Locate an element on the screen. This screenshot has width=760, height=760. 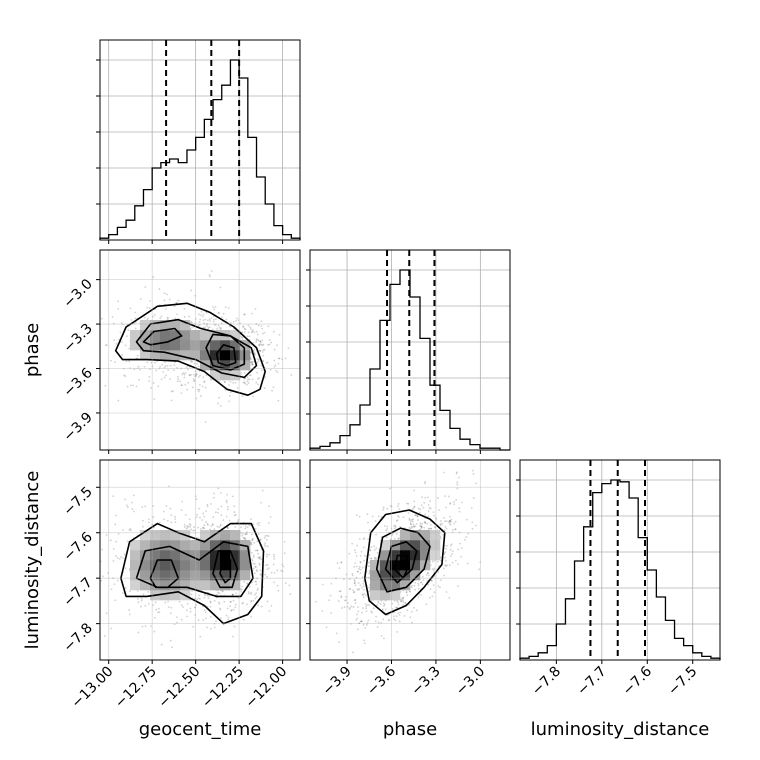
x-tick-label: −3.0 is located at coordinates (470, 681).